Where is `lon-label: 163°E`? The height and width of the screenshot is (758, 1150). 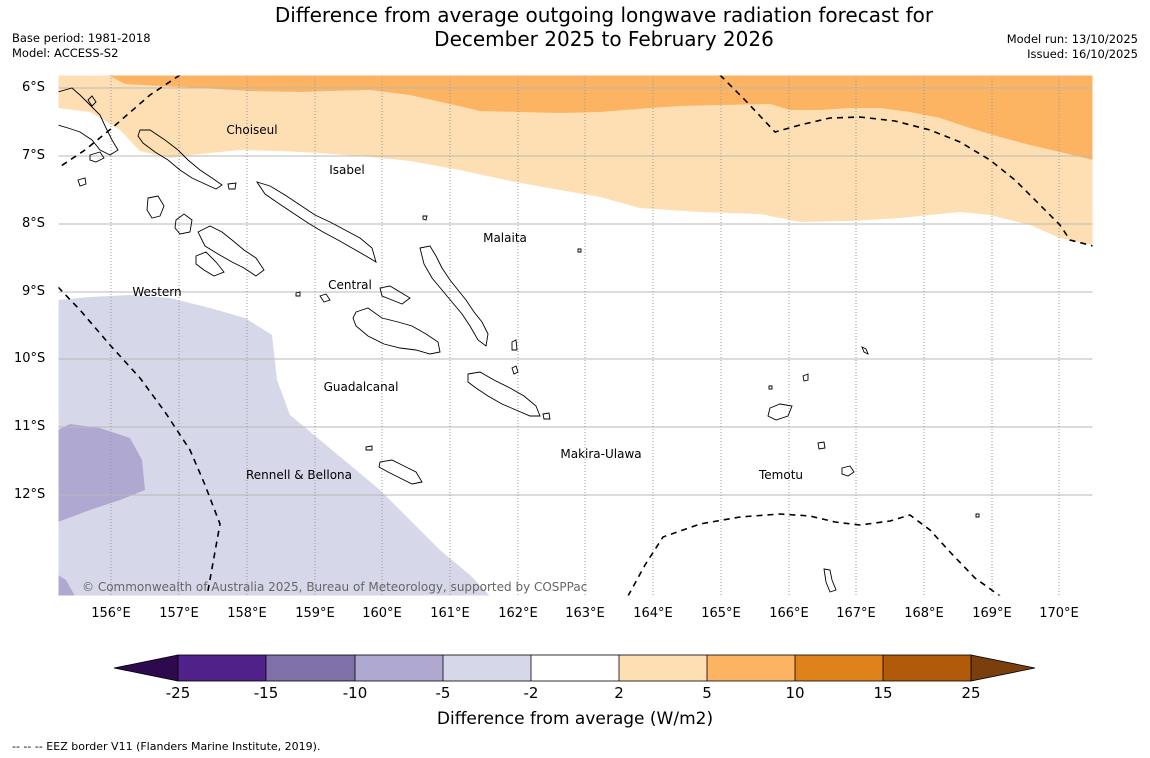
lon-label: 163°E is located at coordinates (585, 613).